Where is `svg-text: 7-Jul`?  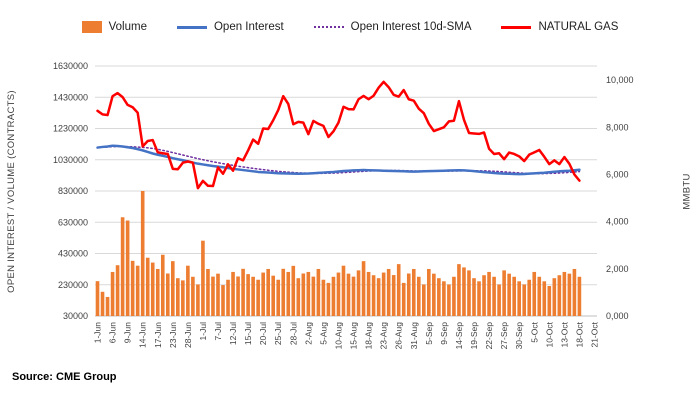
svg-text: 7-Jul is located at coordinates (218, 331).